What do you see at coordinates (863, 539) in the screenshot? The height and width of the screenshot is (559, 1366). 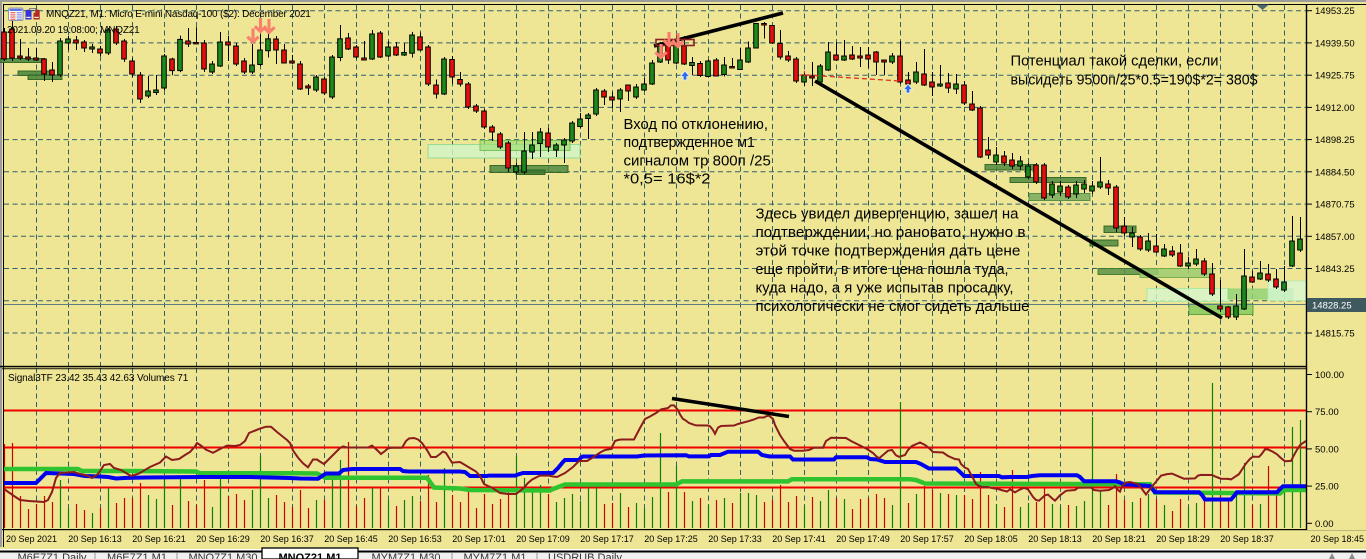 I see `svg-text: 20 Sep 17:49` at bounding box center [863, 539].